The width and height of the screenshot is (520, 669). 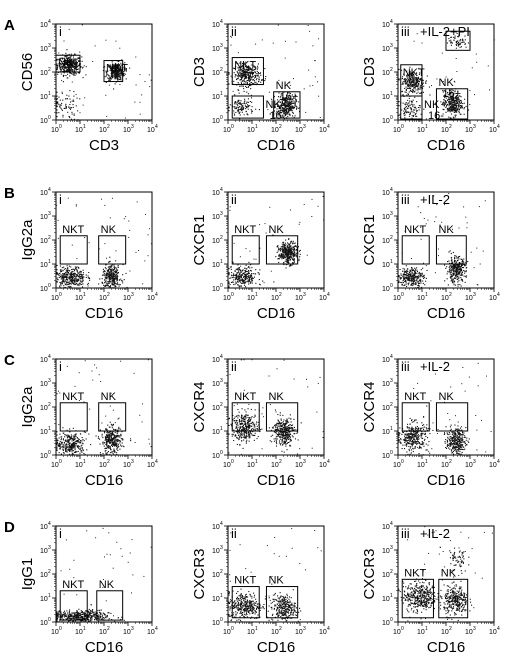 I want to click on y-tick-label: 10, so click(x=216, y=265).